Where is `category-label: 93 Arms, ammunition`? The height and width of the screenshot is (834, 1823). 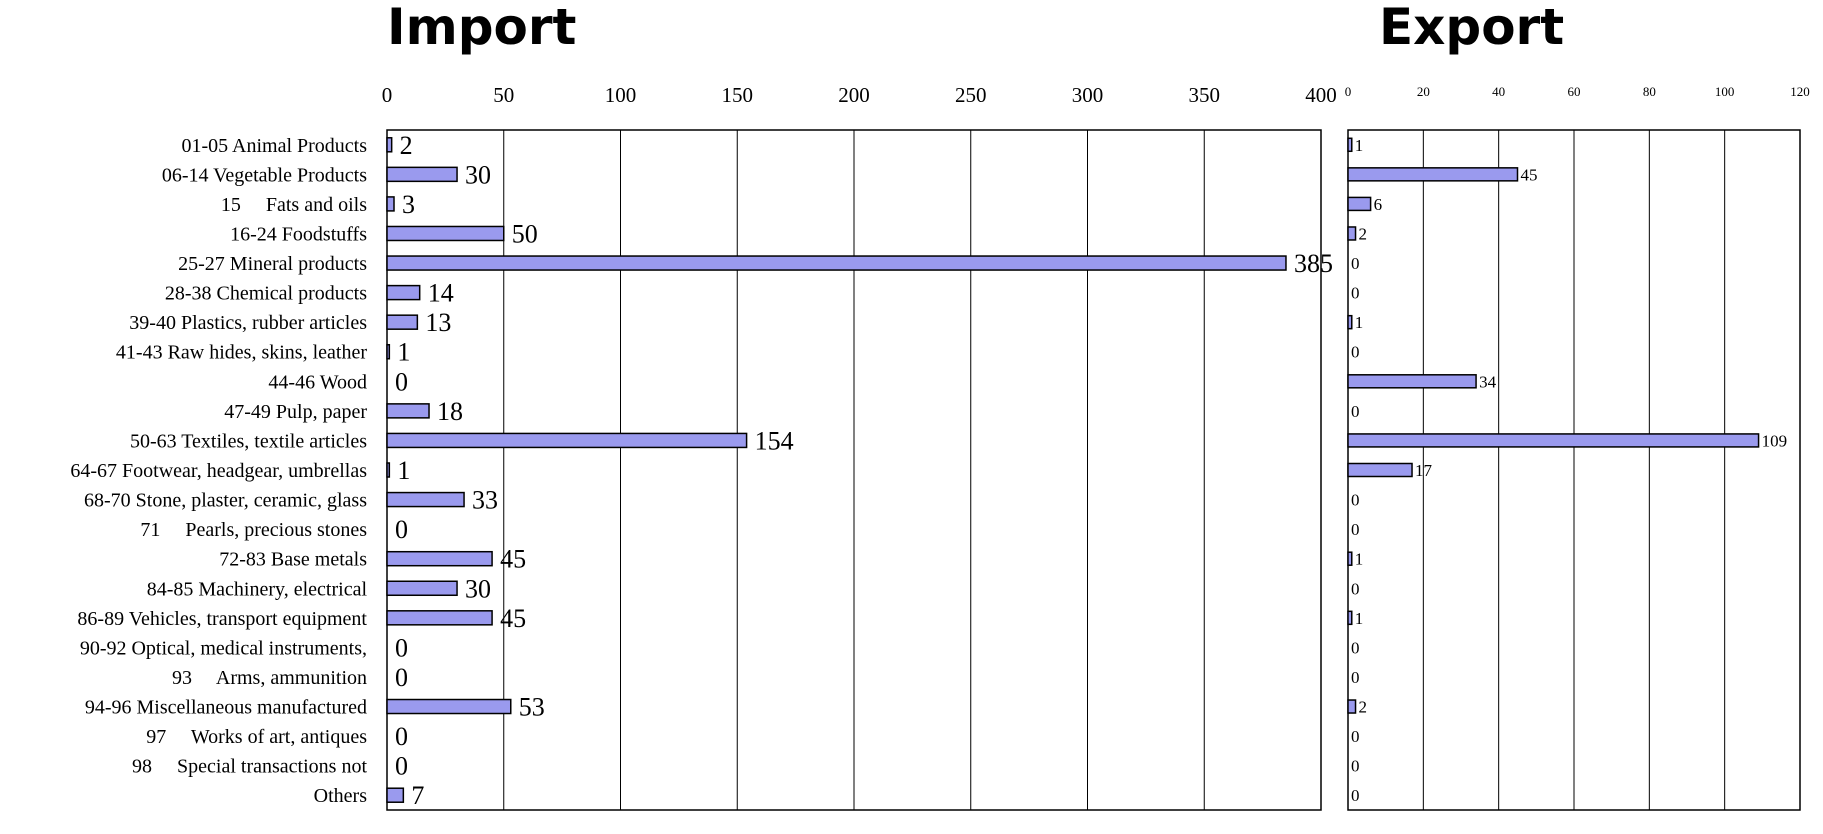 category-label: 93 Arms, ammunition is located at coordinates (269, 678).